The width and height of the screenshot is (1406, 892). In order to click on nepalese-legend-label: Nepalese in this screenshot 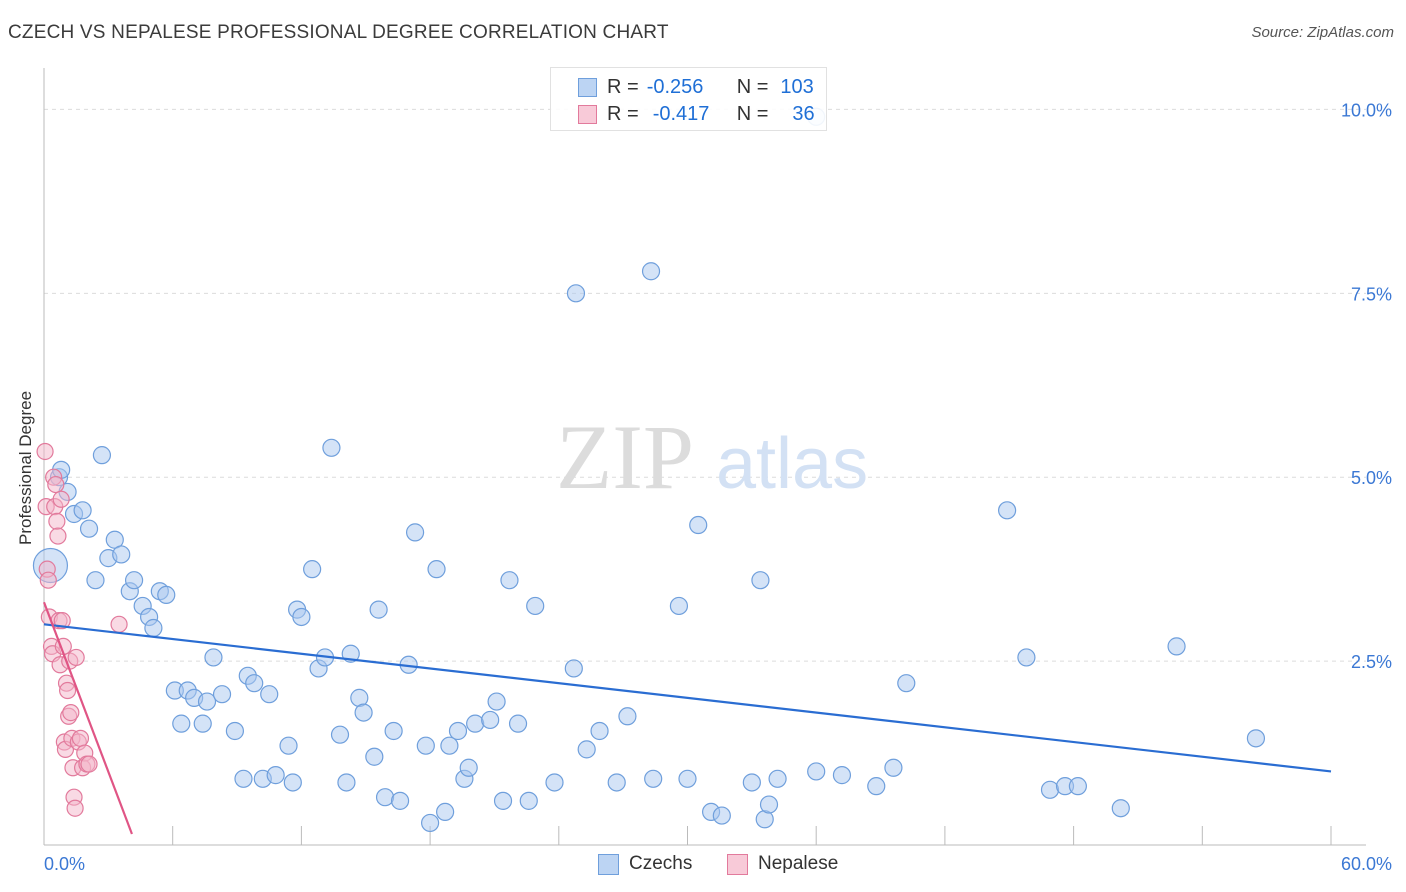, I will do `click(798, 863)`.